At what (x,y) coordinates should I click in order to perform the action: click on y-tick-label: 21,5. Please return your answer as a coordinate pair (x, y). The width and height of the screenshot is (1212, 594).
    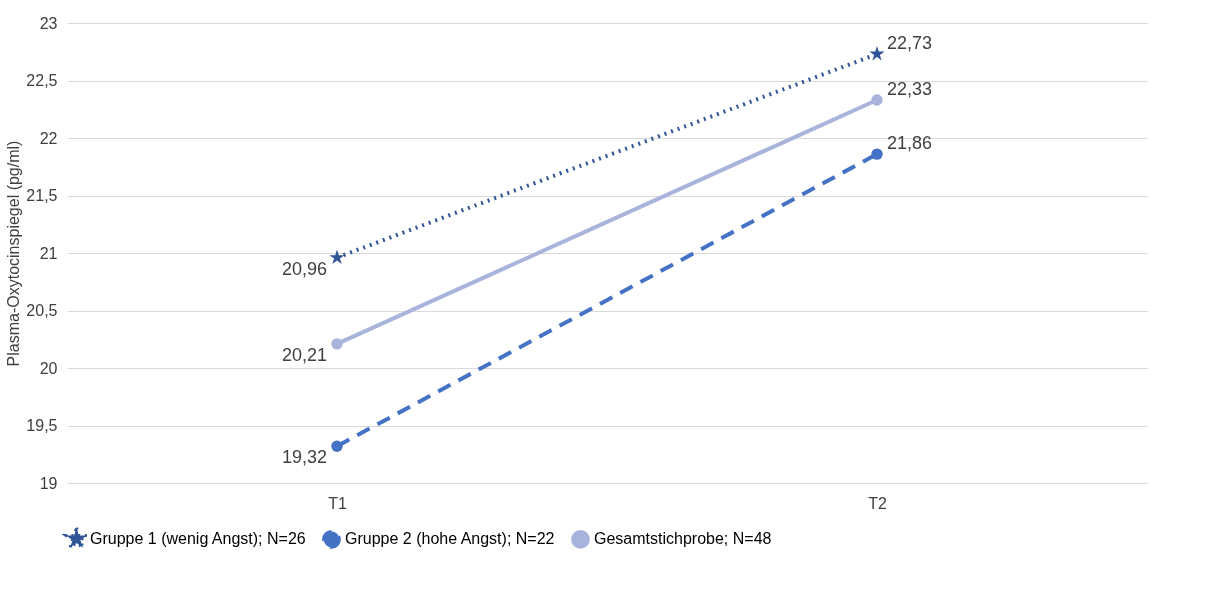
    Looking at the image, I should click on (42, 195).